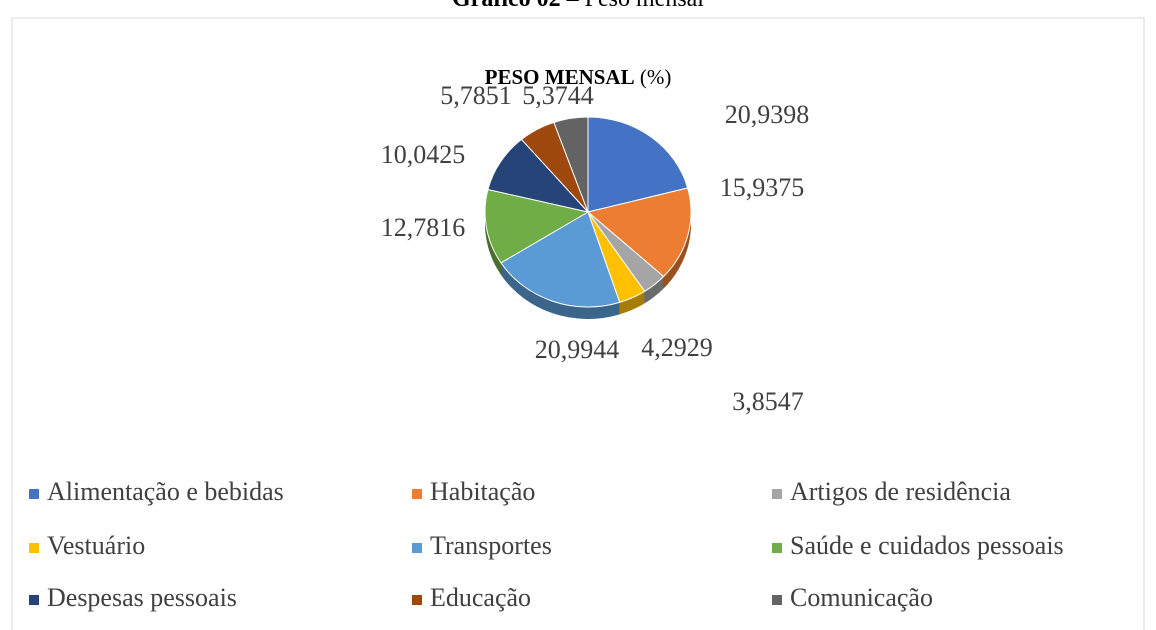 Image resolution: width=1156 pixels, height=630 pixels. What do you see at coordinates (423, 227) in the screenshot?
I see `data-label: 12,7816` at bounding box center [423, 227].